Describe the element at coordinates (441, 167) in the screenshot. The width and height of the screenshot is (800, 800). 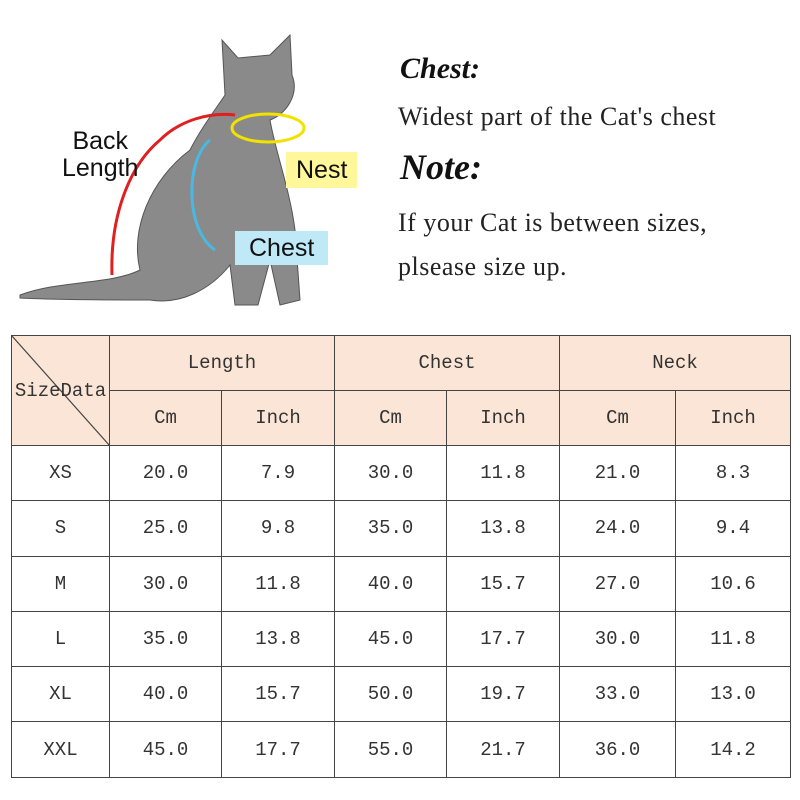
I see `note-heading: Note:` at that location.